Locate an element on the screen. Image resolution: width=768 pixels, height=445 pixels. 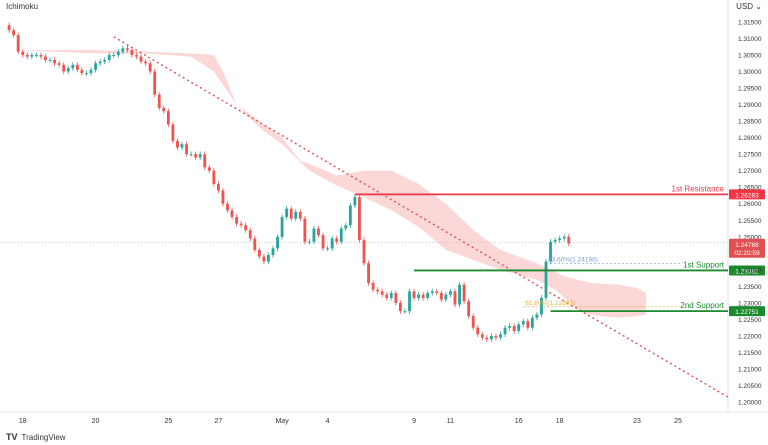
countdown-text: 02:20:59 is located at coordinates (747, 253).